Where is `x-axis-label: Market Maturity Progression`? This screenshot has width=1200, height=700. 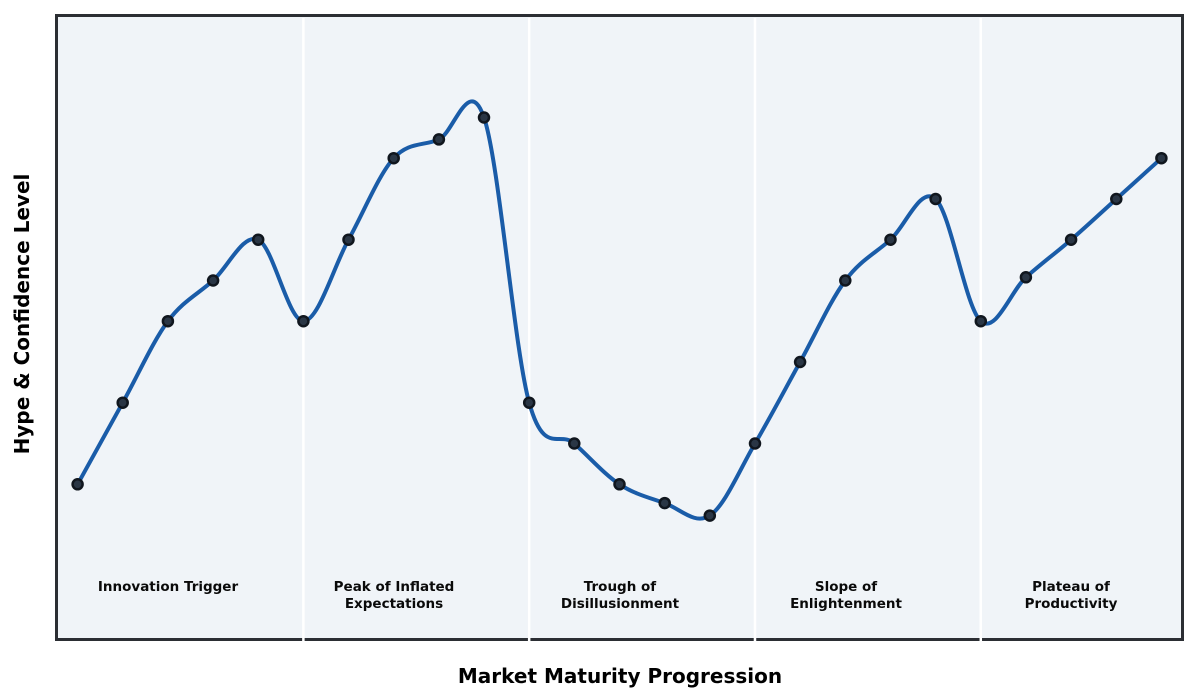 x-axis-label: Market Maturity Progression is located at coordinates (620, 676).